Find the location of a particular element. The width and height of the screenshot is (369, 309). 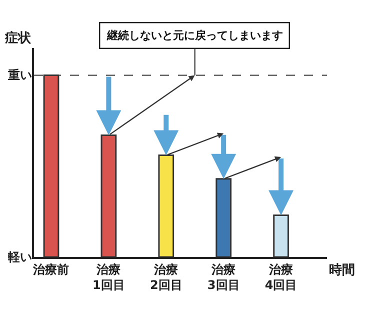

y-axis-title: 症状 is located at coordinates (18, 38).